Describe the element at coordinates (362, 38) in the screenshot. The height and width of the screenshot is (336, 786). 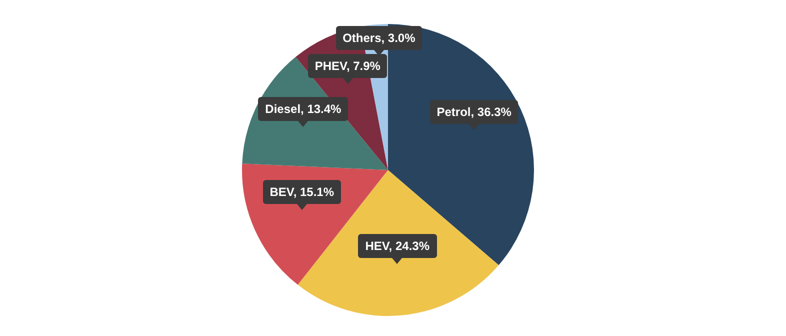
I see `slice-label: Others` at that location.